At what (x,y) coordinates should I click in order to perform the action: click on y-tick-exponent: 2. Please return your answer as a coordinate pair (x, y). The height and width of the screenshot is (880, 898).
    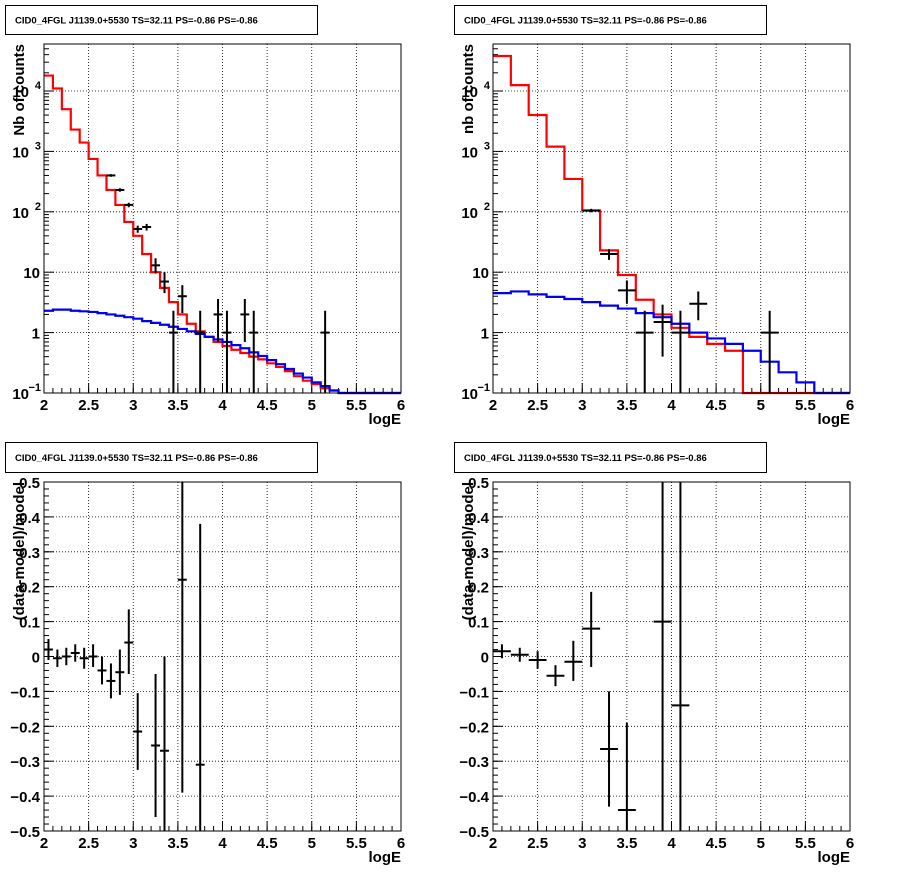
    Looking at the image, I should click on (38, 207).